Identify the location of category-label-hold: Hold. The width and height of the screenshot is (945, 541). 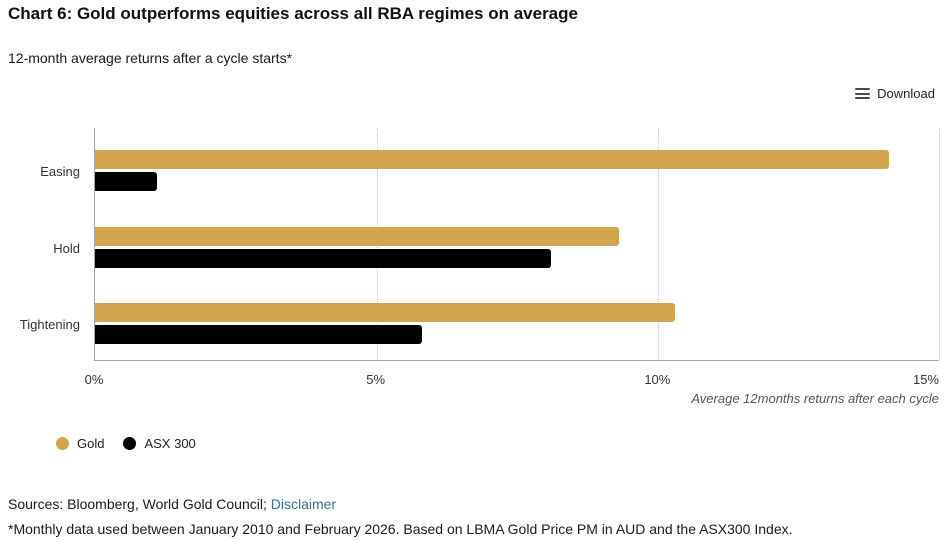
(66, 248).